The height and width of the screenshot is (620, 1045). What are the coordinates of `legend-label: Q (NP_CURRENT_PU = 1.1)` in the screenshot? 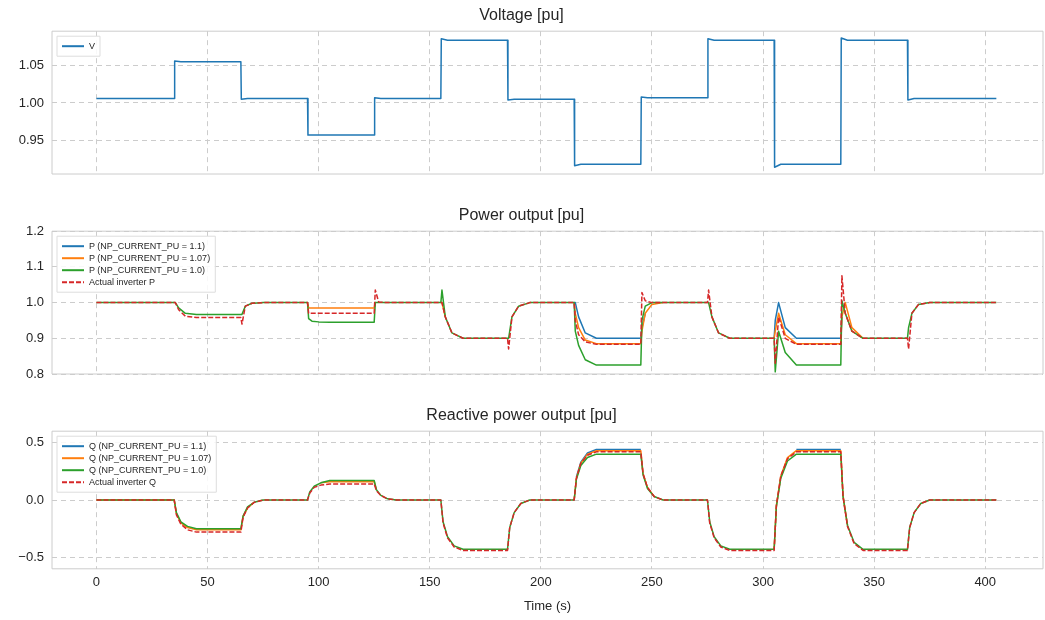 It's located at (148, 445).